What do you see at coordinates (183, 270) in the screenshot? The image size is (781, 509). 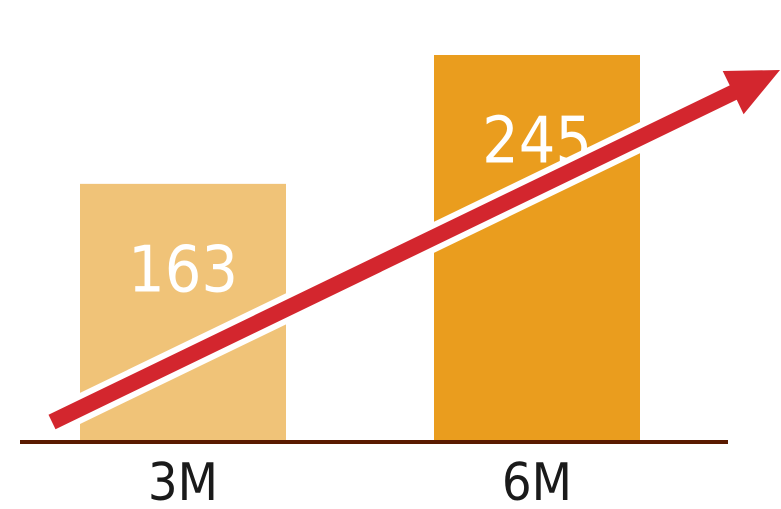 I see `bar-value-label: 163` at bounding box center [183, 270].